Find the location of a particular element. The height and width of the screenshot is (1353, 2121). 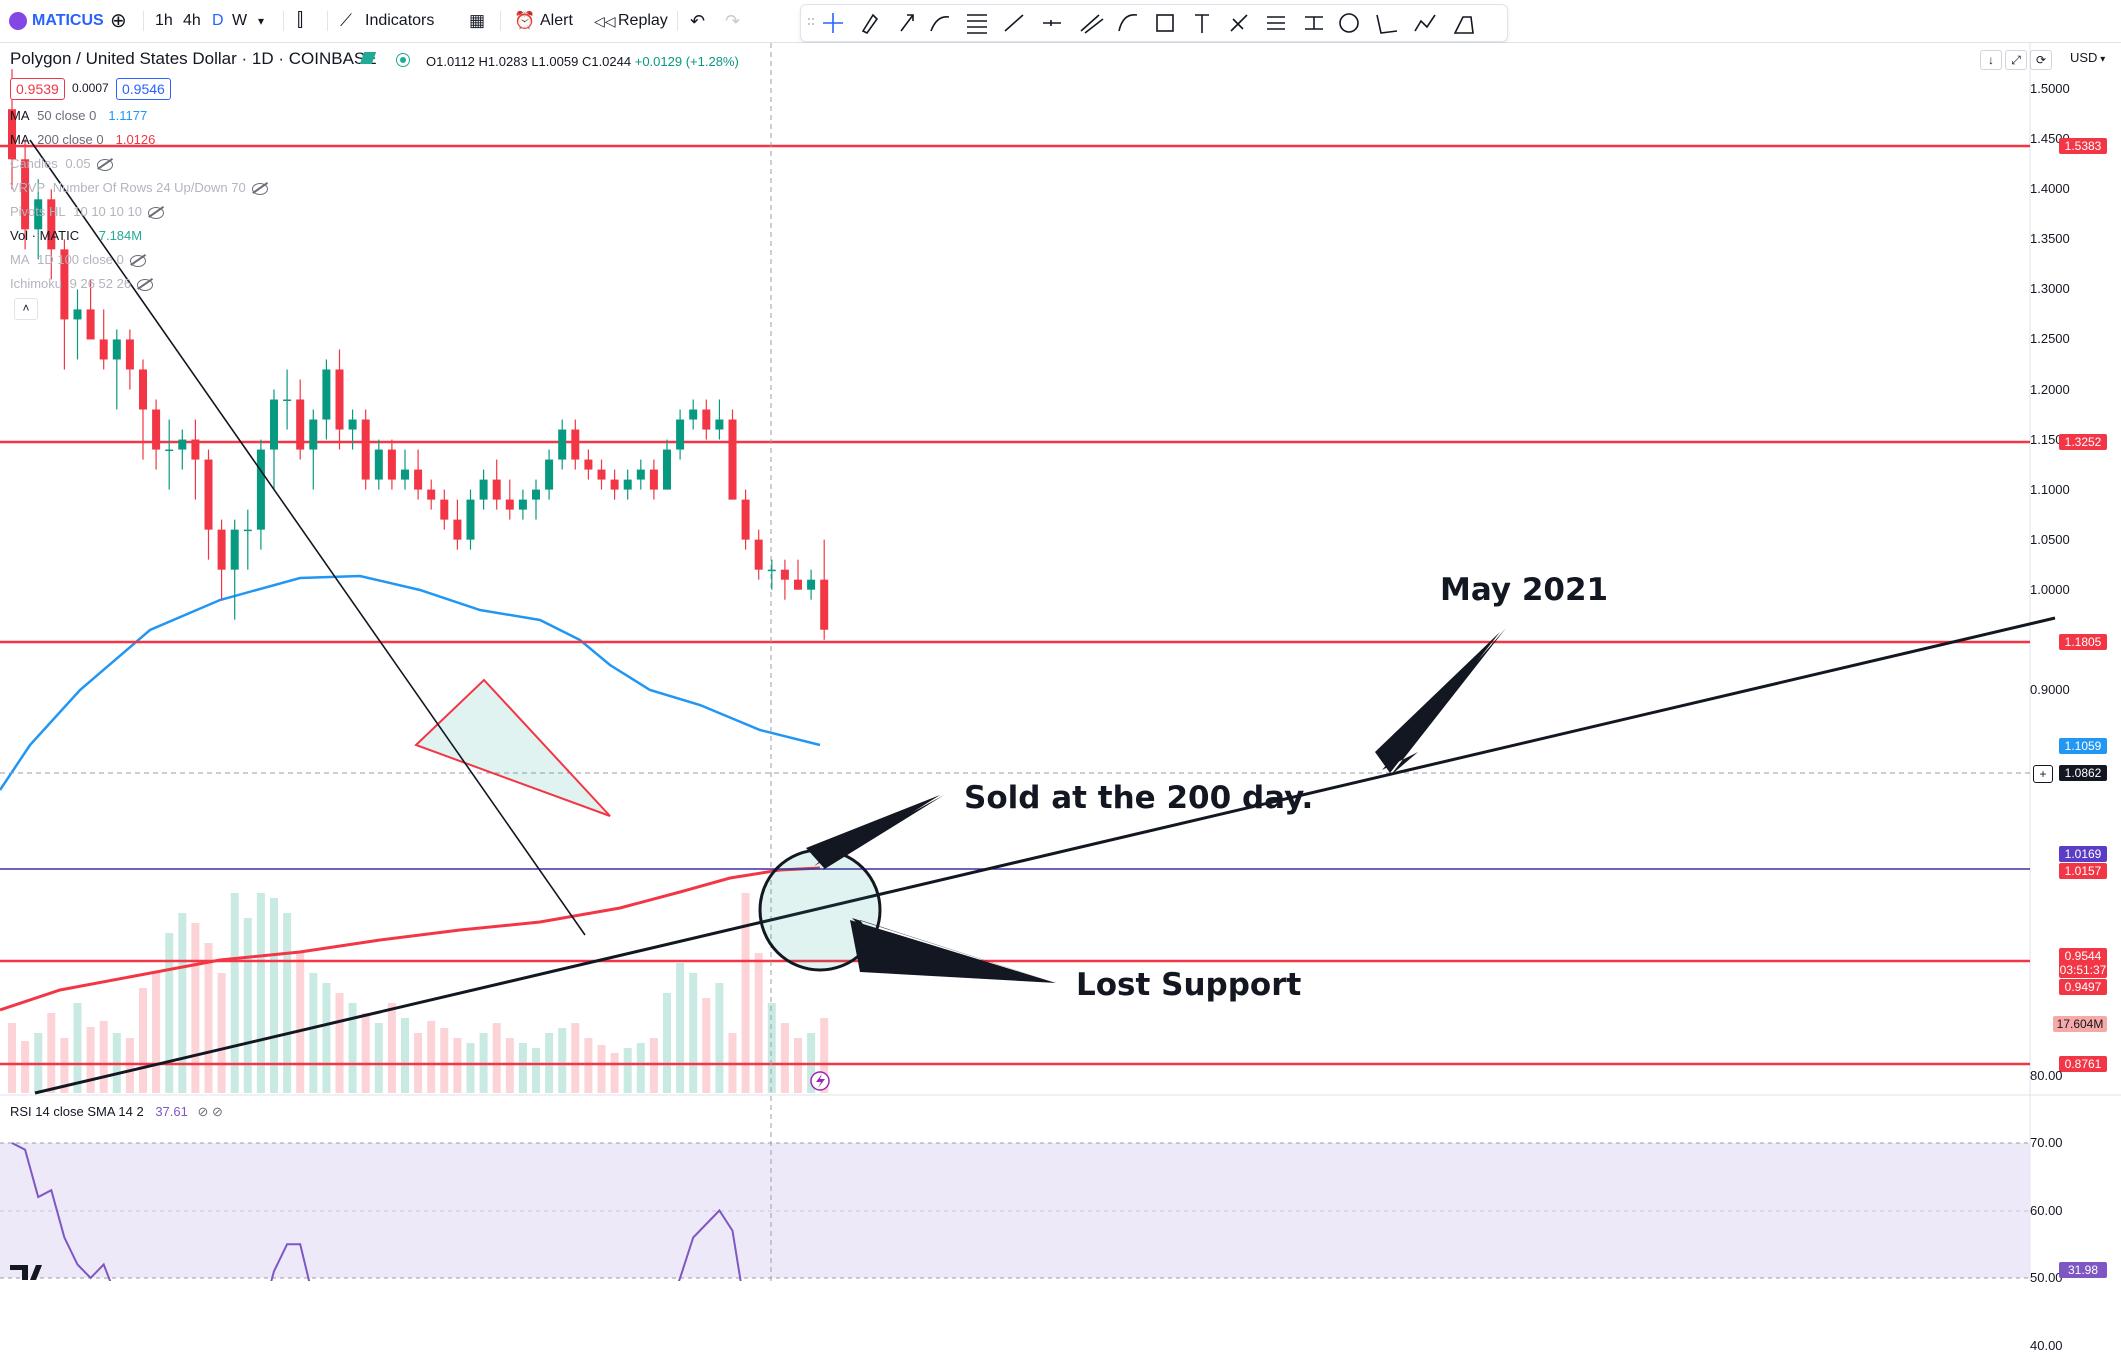

pane-settings-icon: ⟳ is located at coordinates (2041, 60).